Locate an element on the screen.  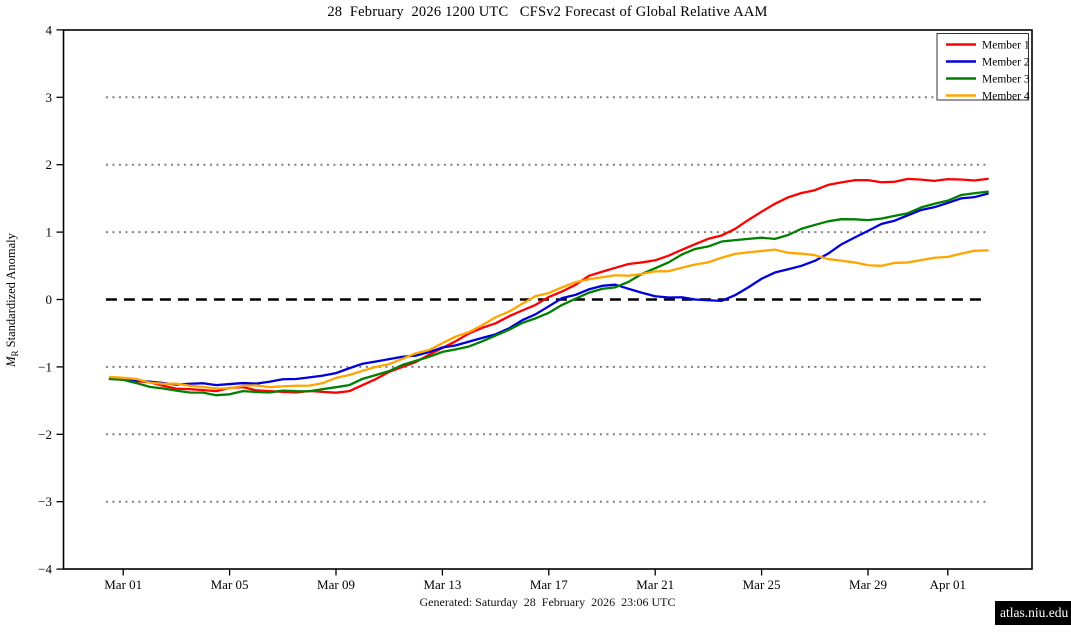
legend-label-3: Member 3 is located at coordinates (1006, 80).